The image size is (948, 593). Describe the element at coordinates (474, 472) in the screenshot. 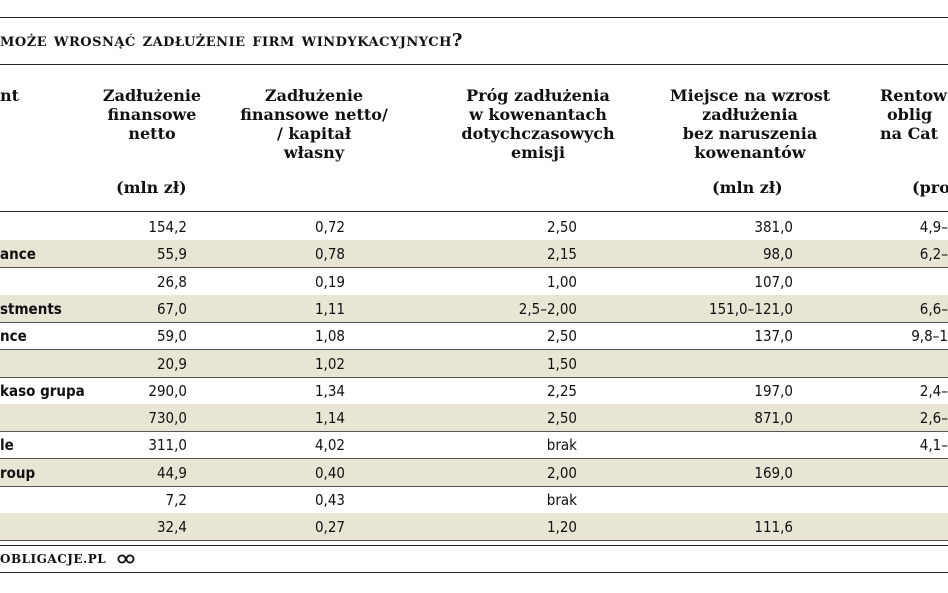

I see `table-row: roup 44,9 0,40 2,00 169,0` at that location.